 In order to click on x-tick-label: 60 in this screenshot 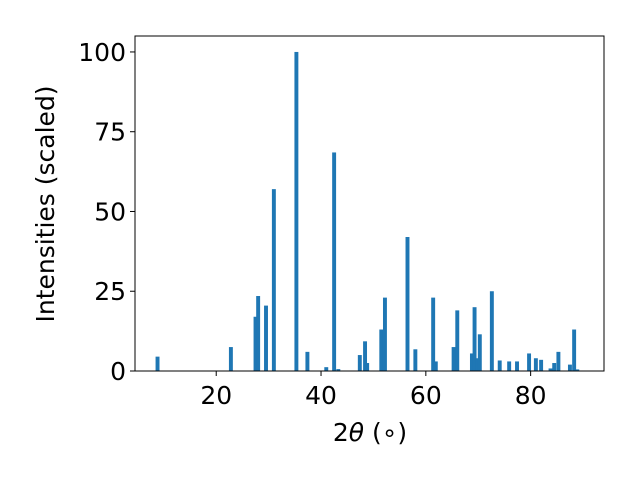, I will do `click(426, 395)`.